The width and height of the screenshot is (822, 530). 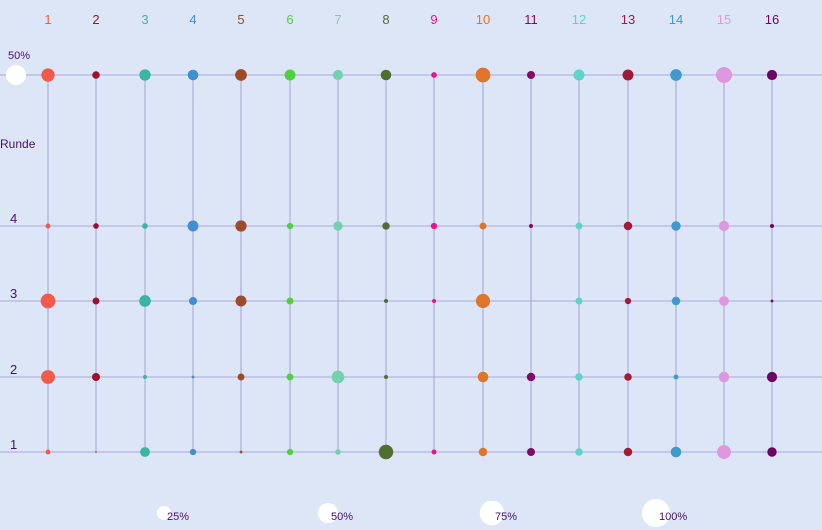 What do you see at coordinates (13, 218) in the screenshot?
I see `row-label: 4` at bounding box center [13, 218].